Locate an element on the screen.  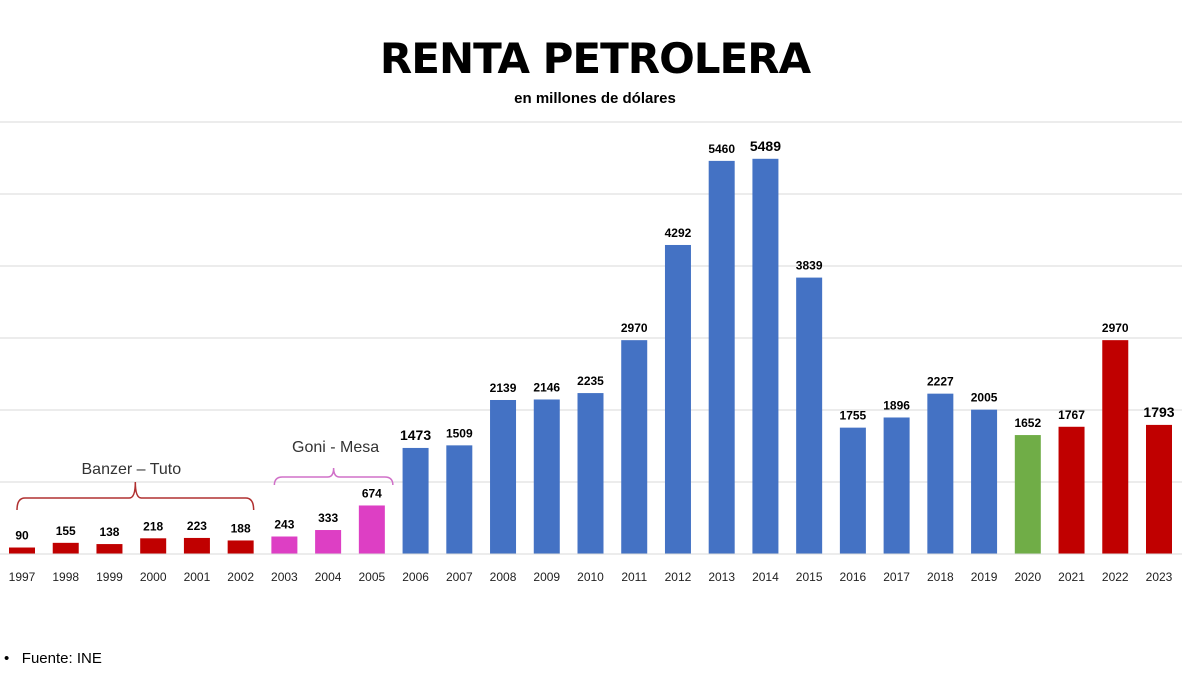
data-label-2018: 2227 is located at coordinates (940, 382).